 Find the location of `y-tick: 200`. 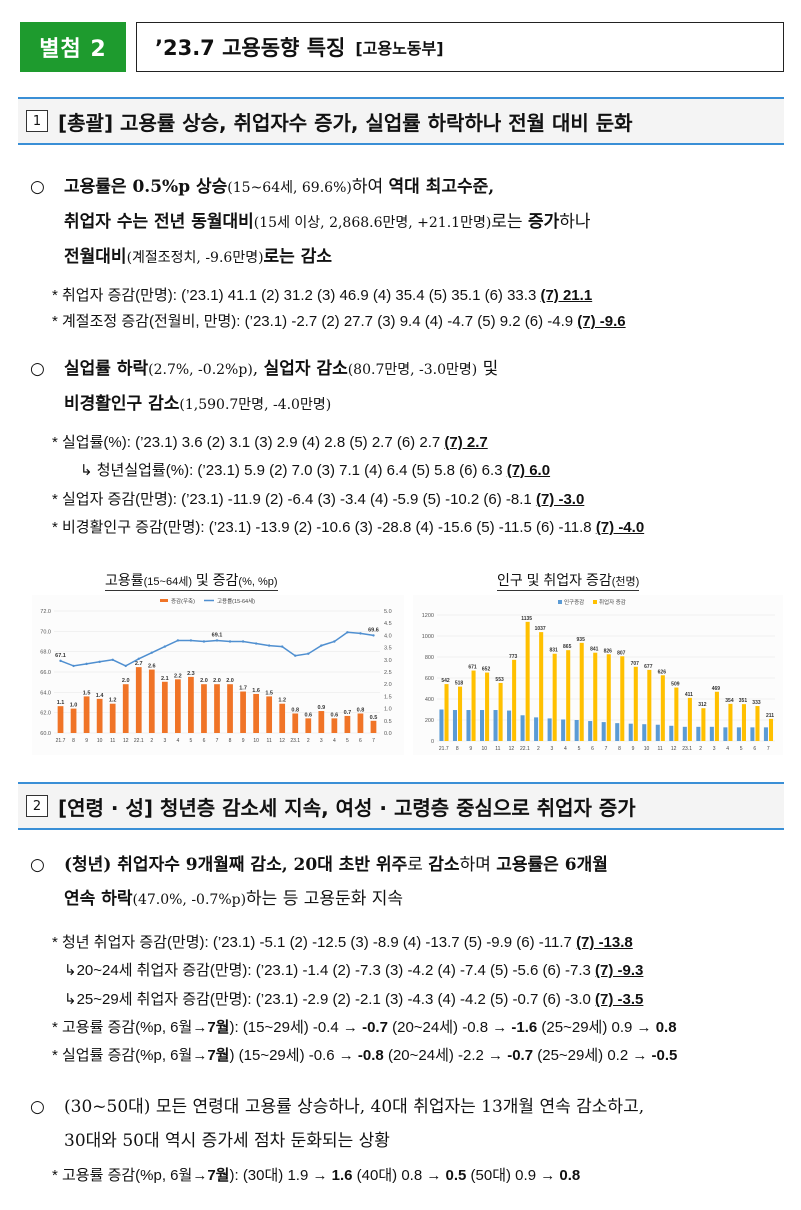

y-tick: 200 is located at coordinates (429, 721).